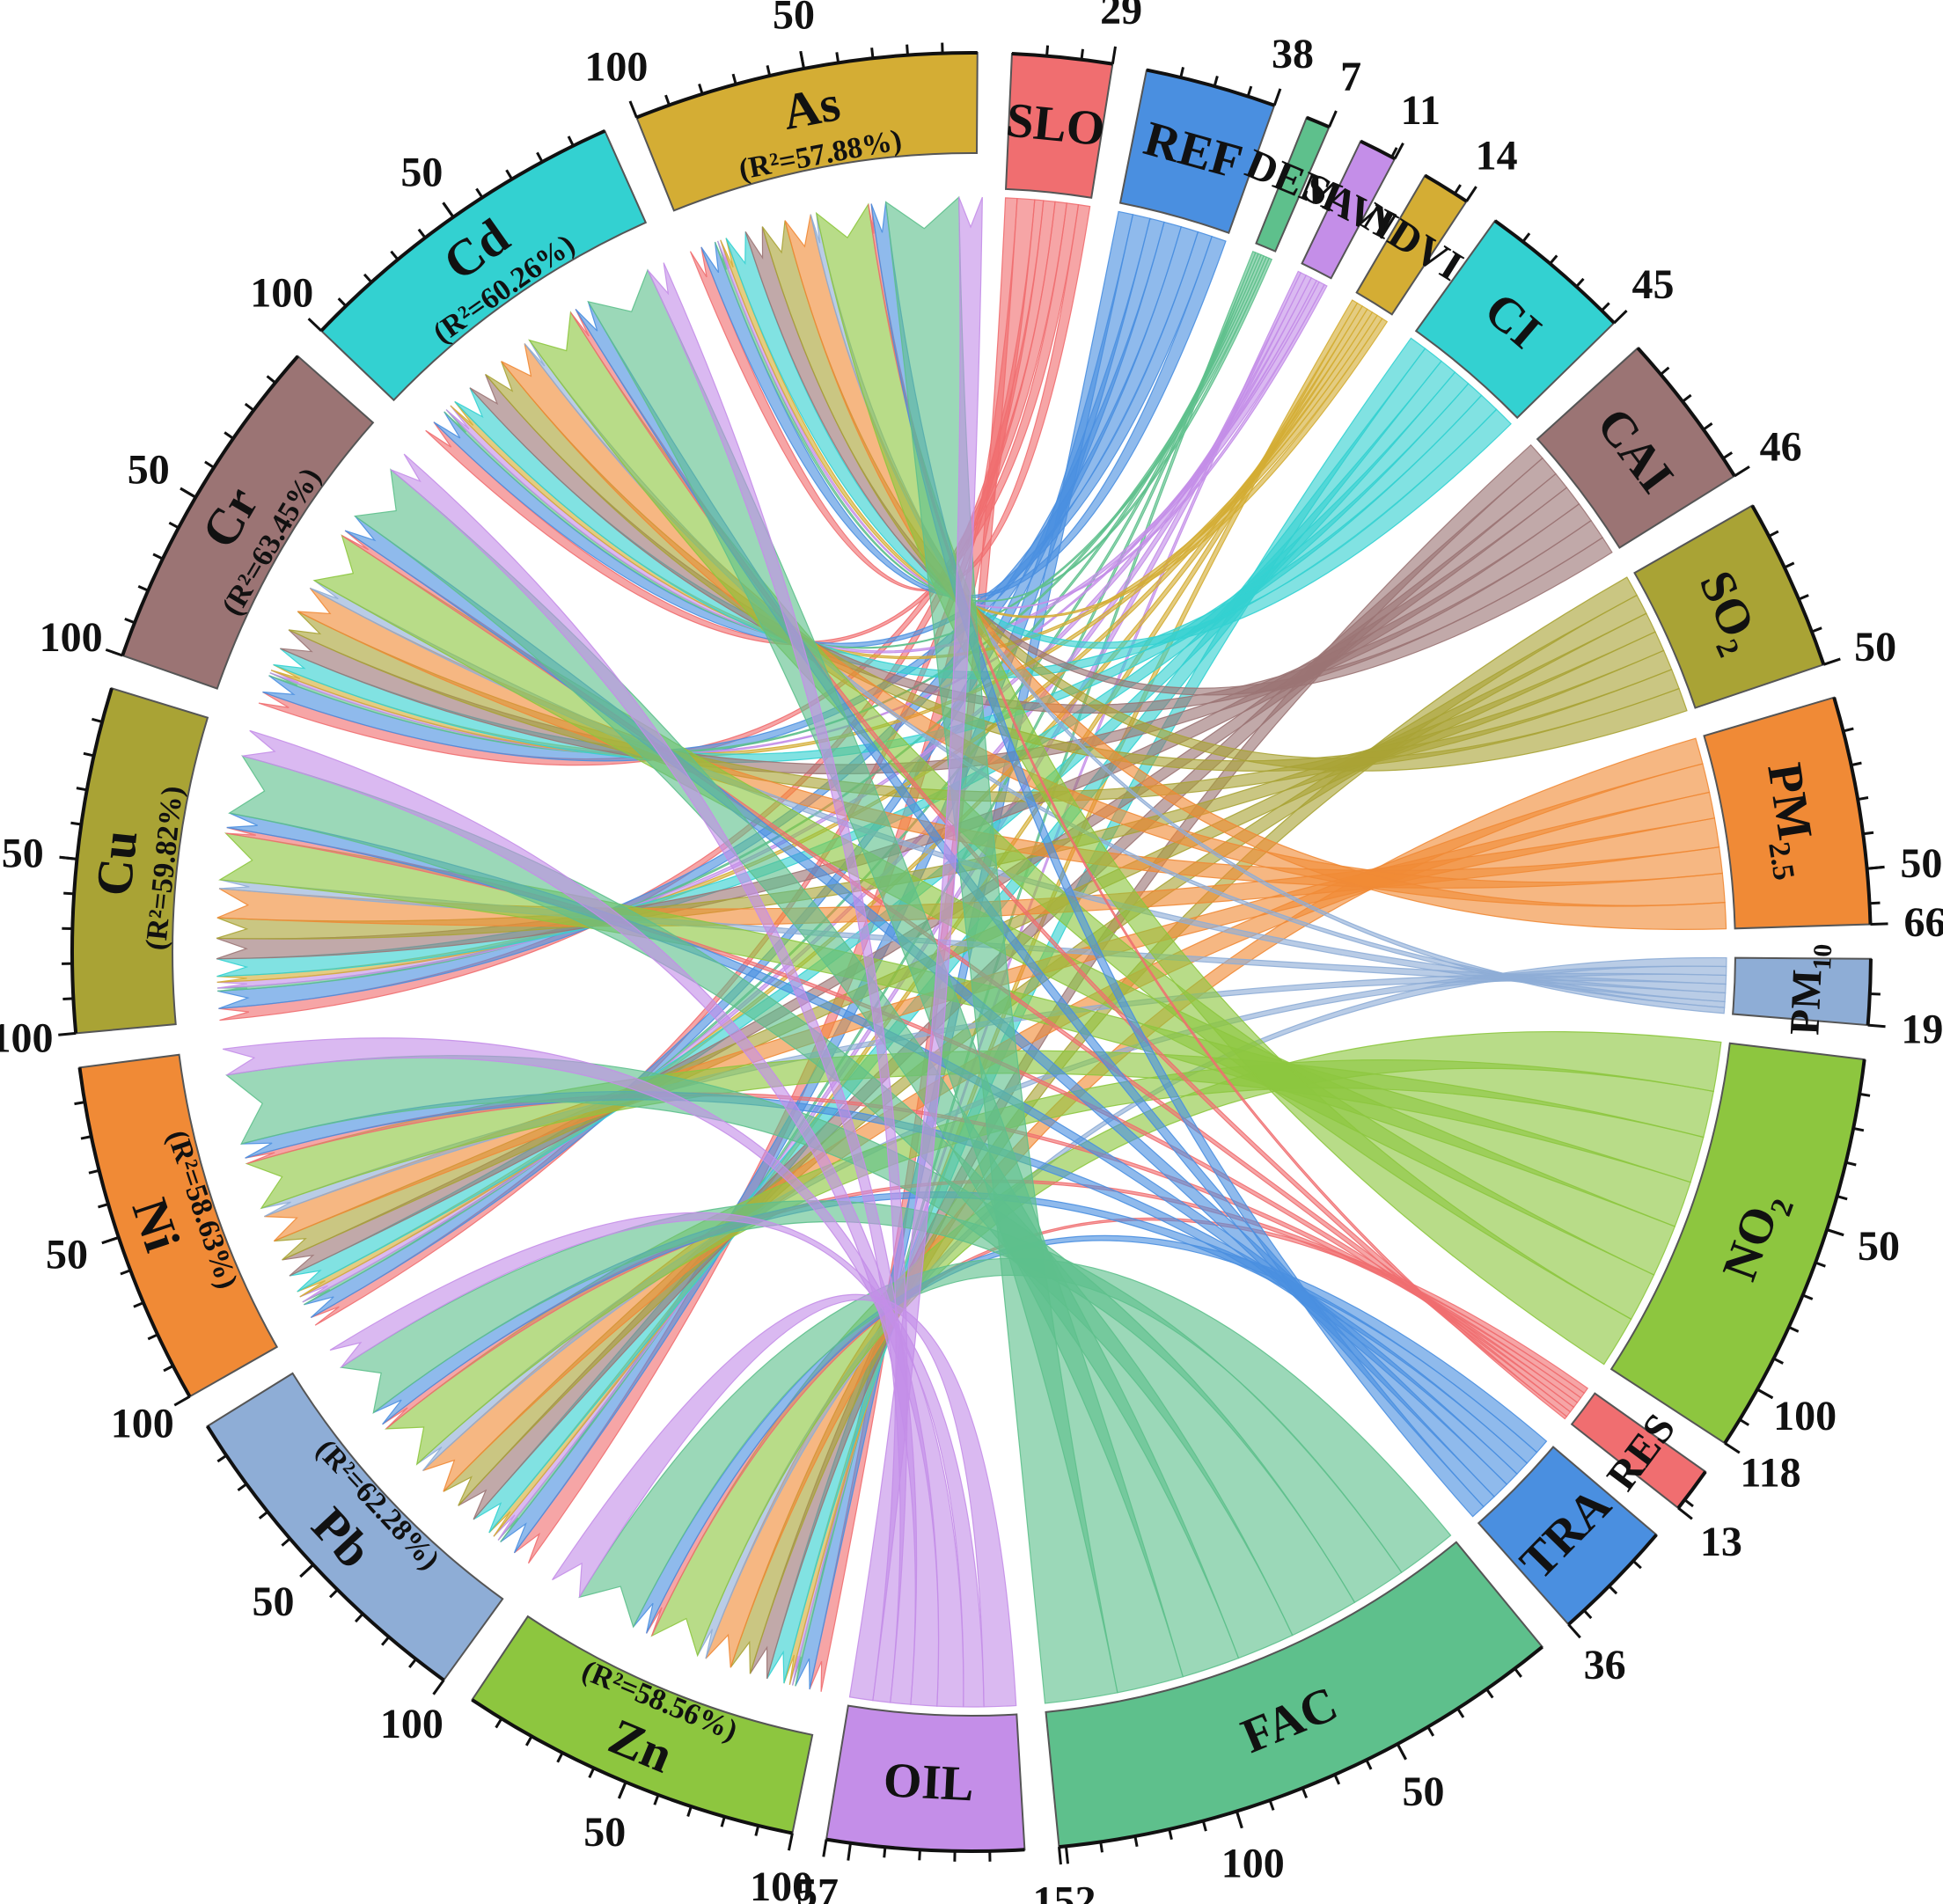  I want to click on tick-label-dem: 7, so click(1350, 77).